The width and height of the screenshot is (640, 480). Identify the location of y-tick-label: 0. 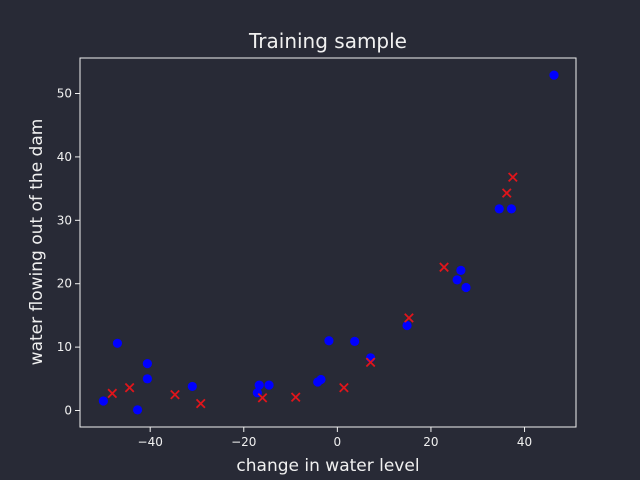
(68, 411).